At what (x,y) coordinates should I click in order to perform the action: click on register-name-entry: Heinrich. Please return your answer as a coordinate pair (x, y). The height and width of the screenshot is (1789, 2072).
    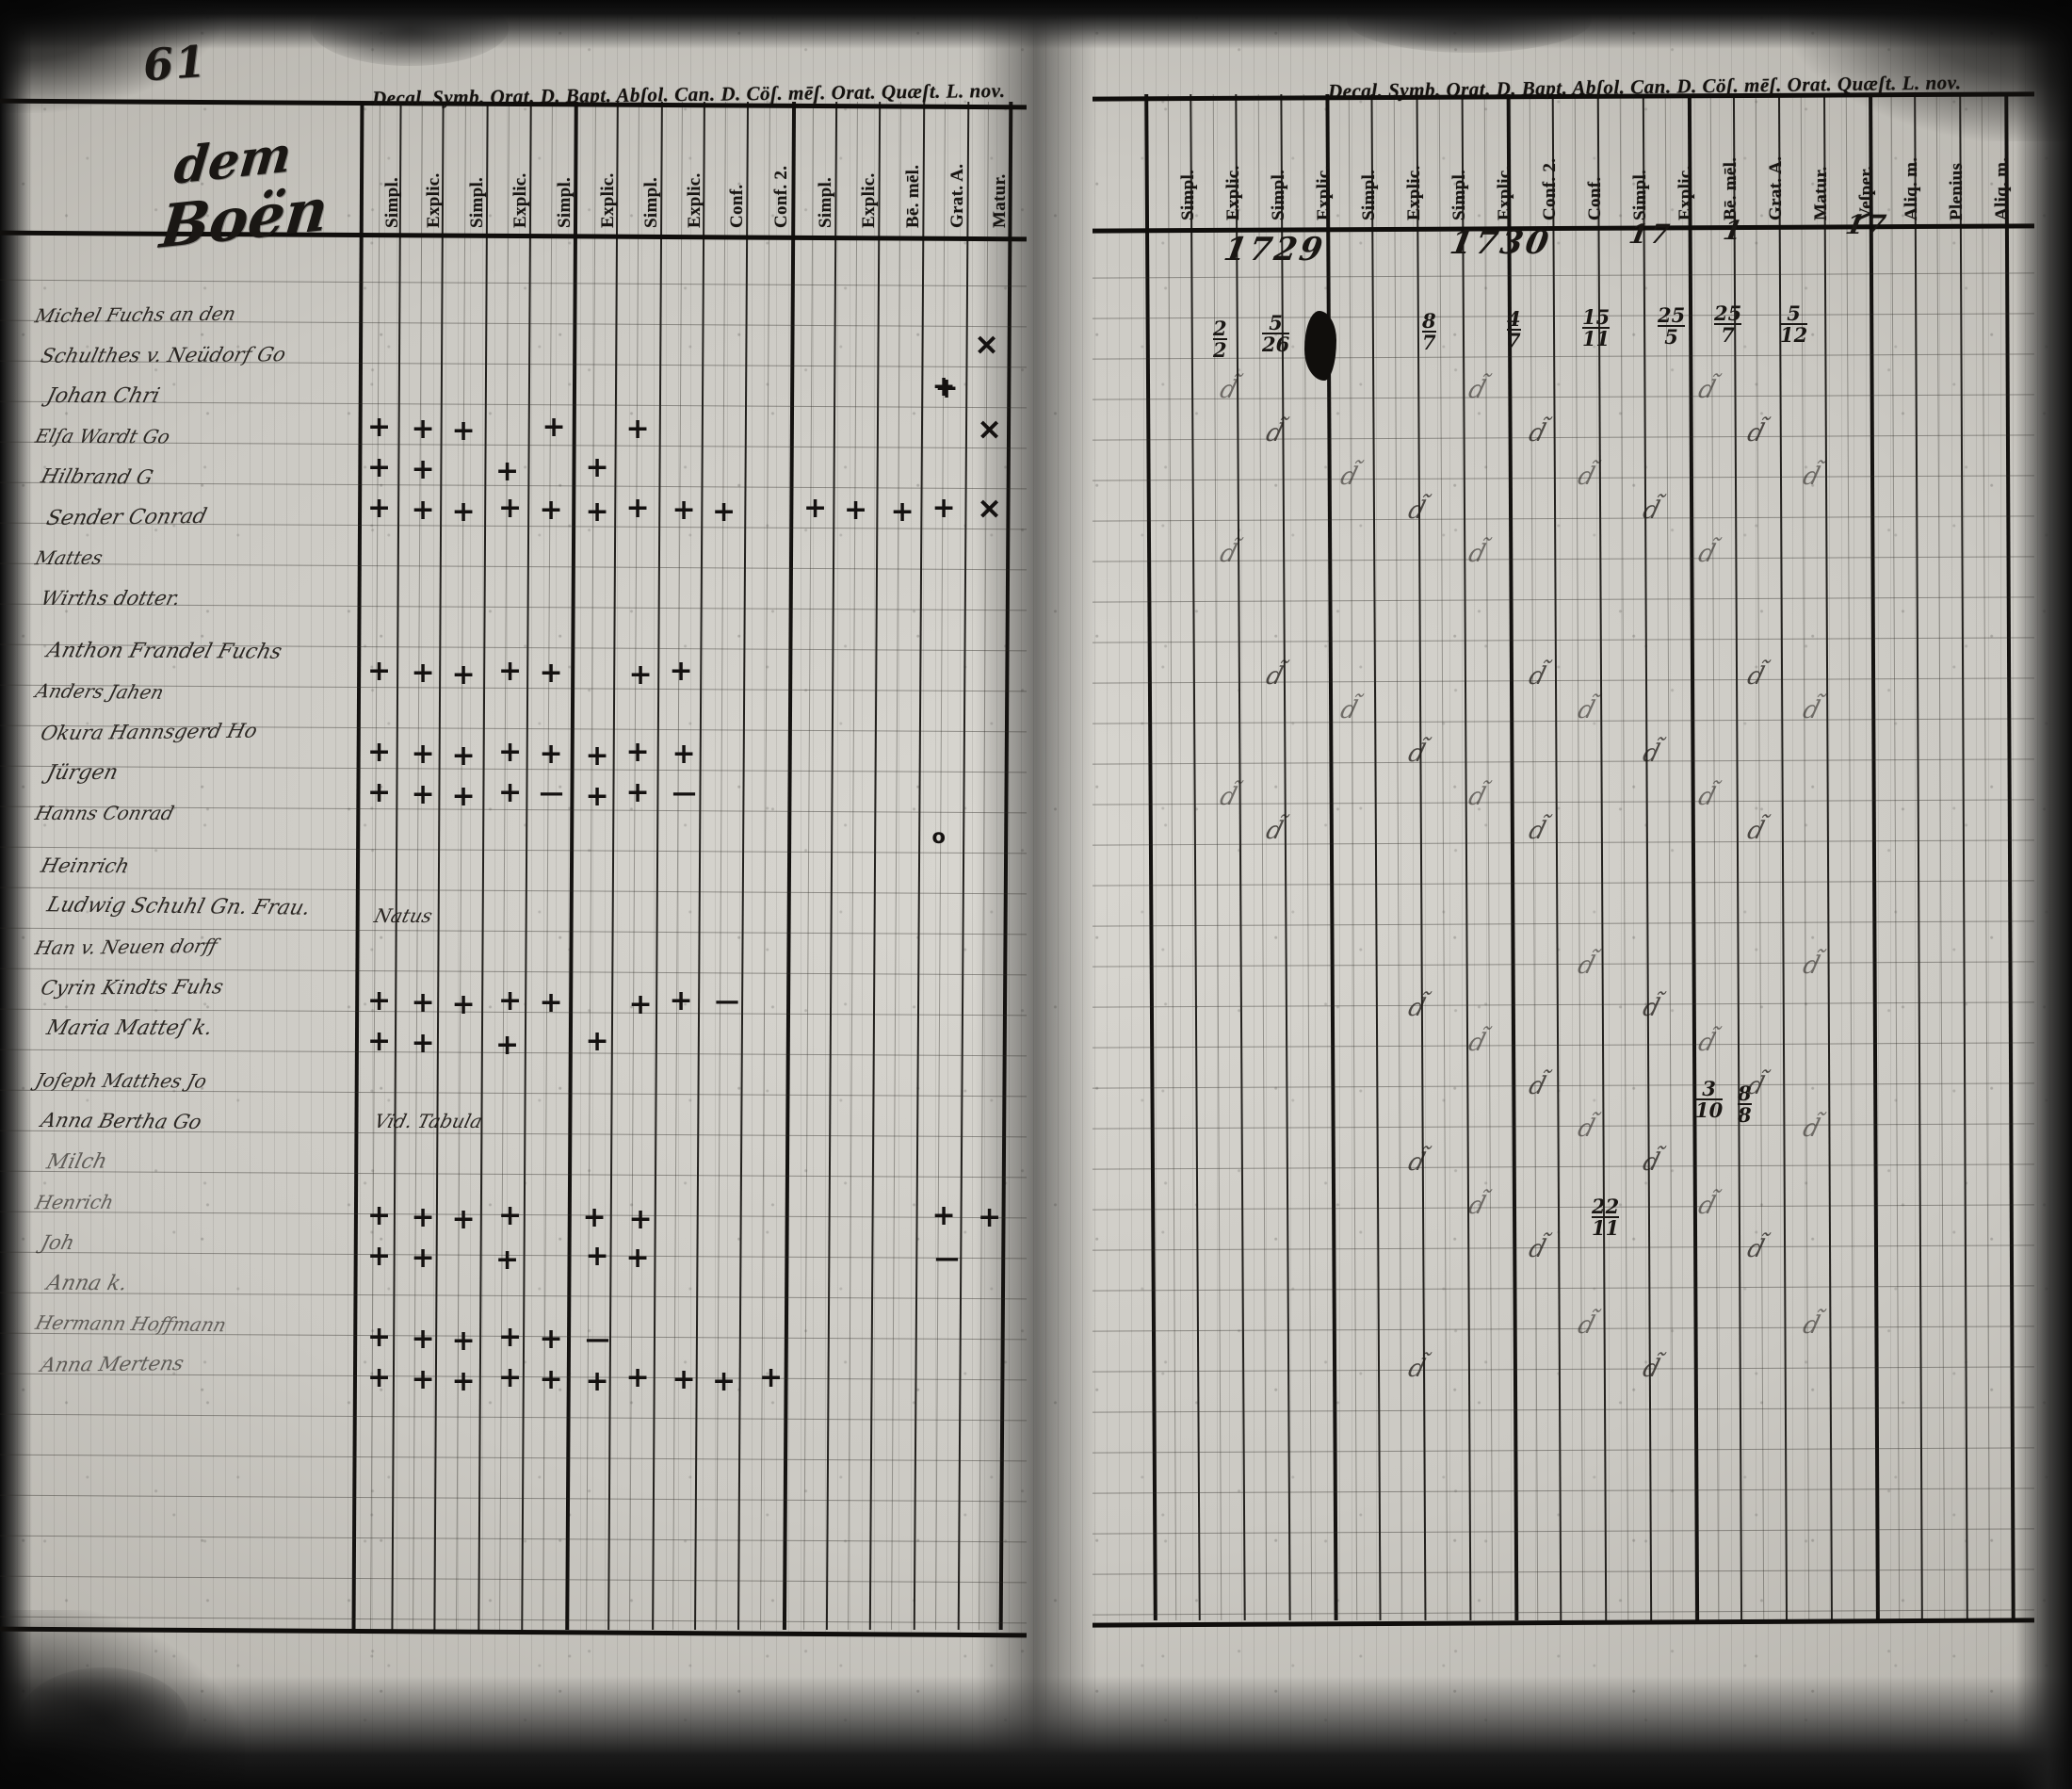
    Looking at the image, I should click on (86, 866).